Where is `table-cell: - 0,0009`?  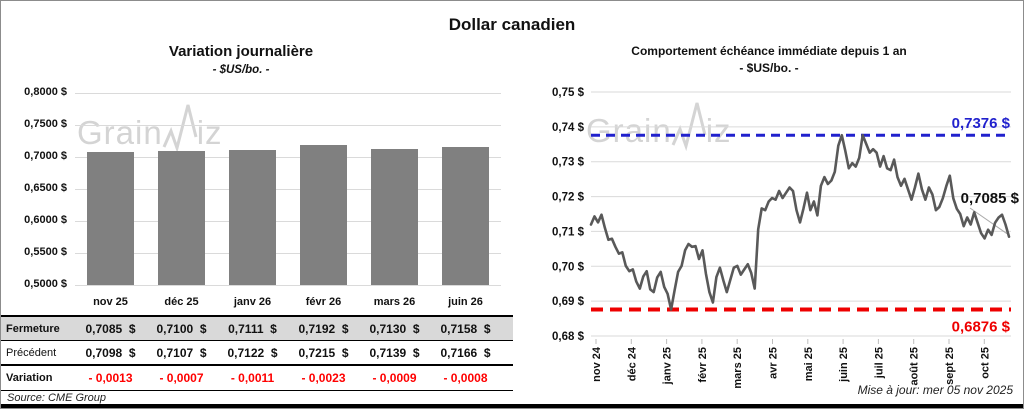
table-cell: - 0,0009 is located at coordinates (394, 378).